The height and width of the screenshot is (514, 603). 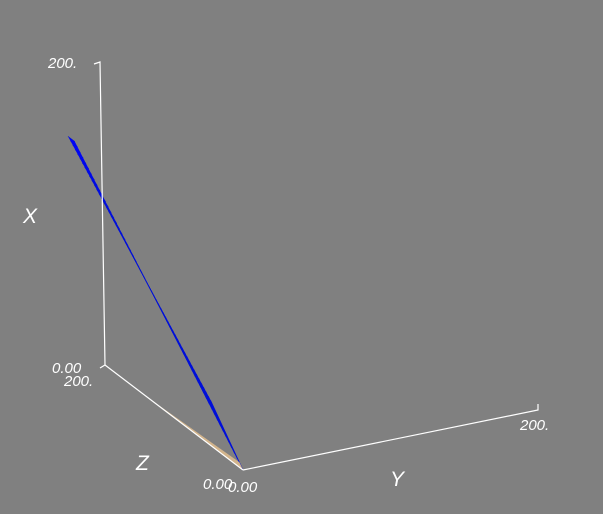 I want to click on z-tick-max: 200., so click(x=78, y=381).